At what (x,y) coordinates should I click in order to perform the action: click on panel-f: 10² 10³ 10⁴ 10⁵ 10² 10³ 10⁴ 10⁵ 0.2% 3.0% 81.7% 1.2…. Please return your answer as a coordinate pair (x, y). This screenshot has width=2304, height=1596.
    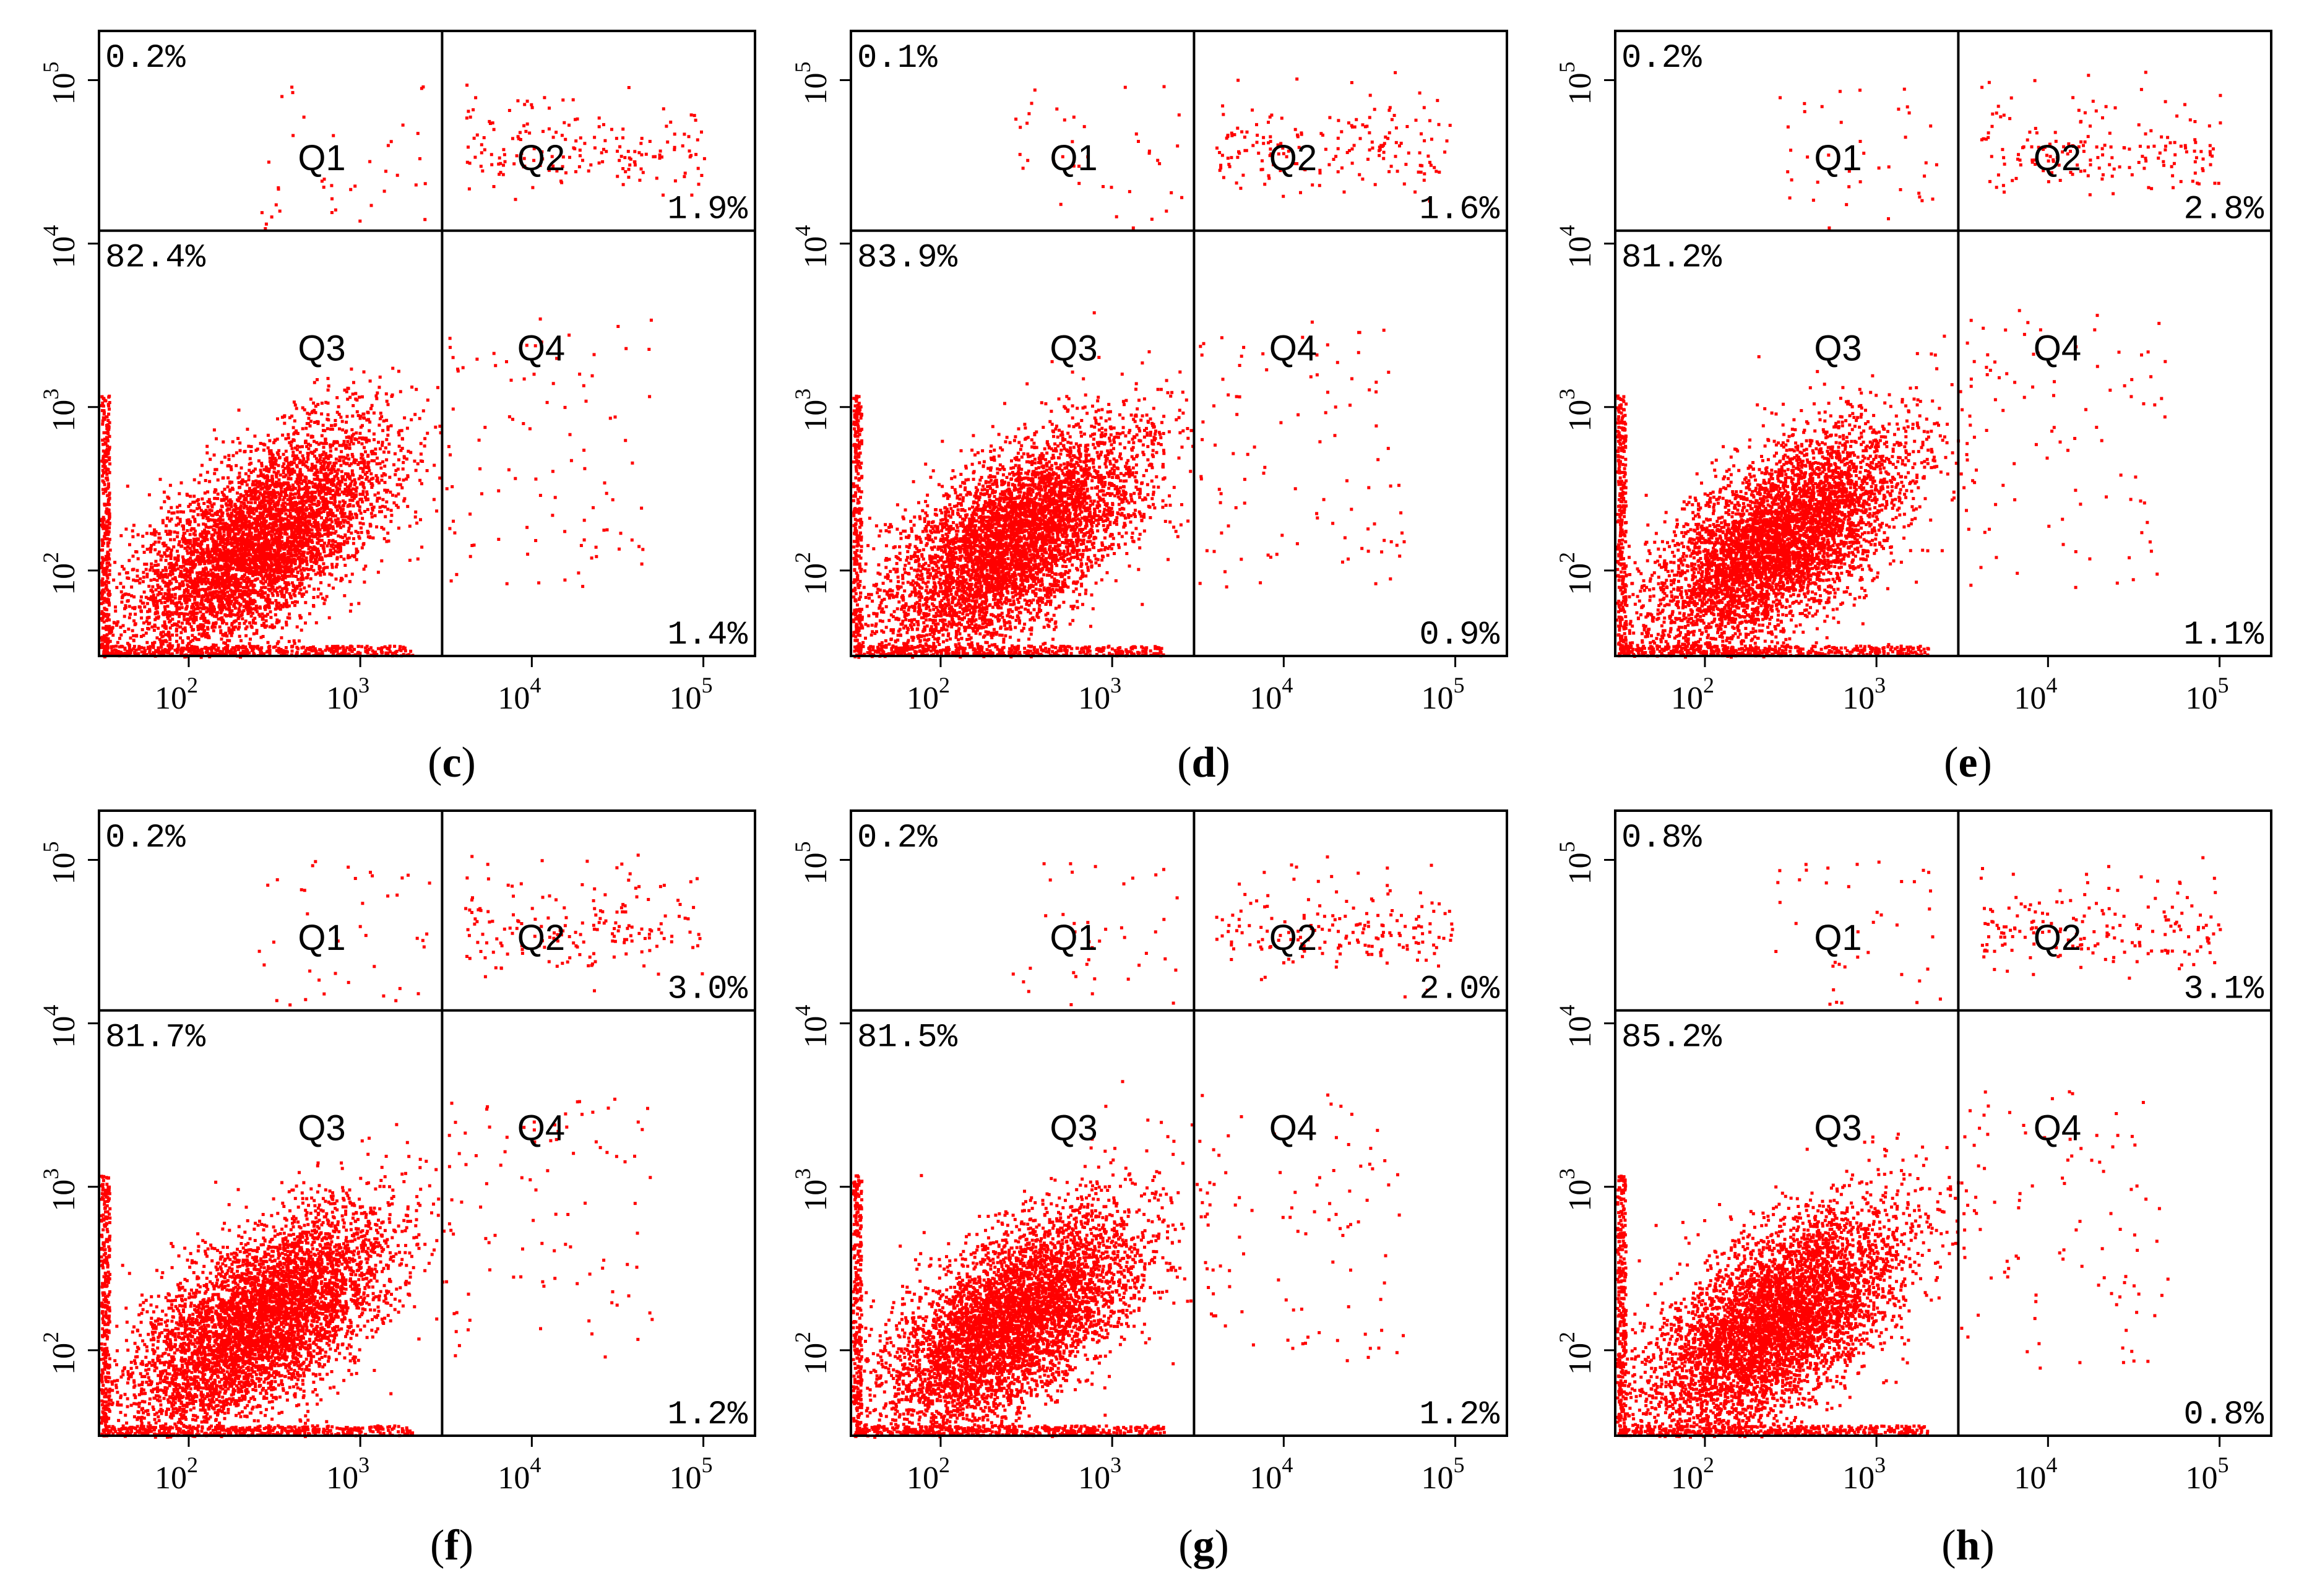
    Looking at the image, I should click on (397, 1189).